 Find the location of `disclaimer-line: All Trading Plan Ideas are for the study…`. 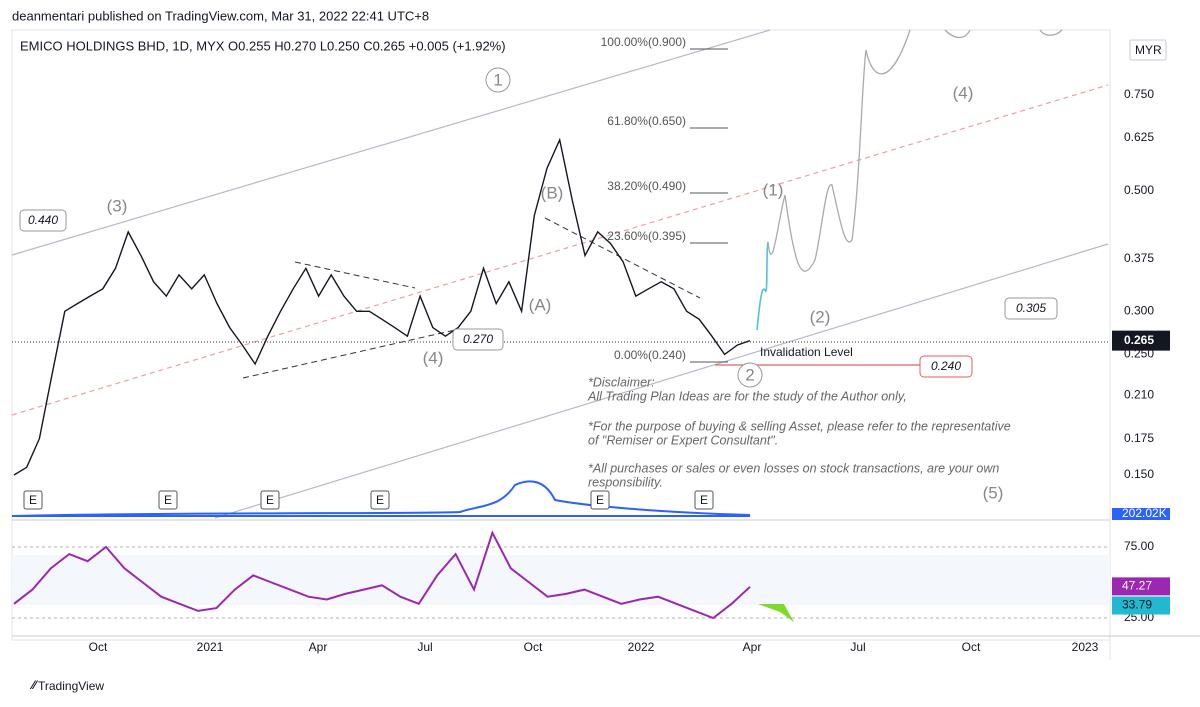

disclaimer-line: All Trading Plan Ideas are for the study… is located at coordinates (747, 396).